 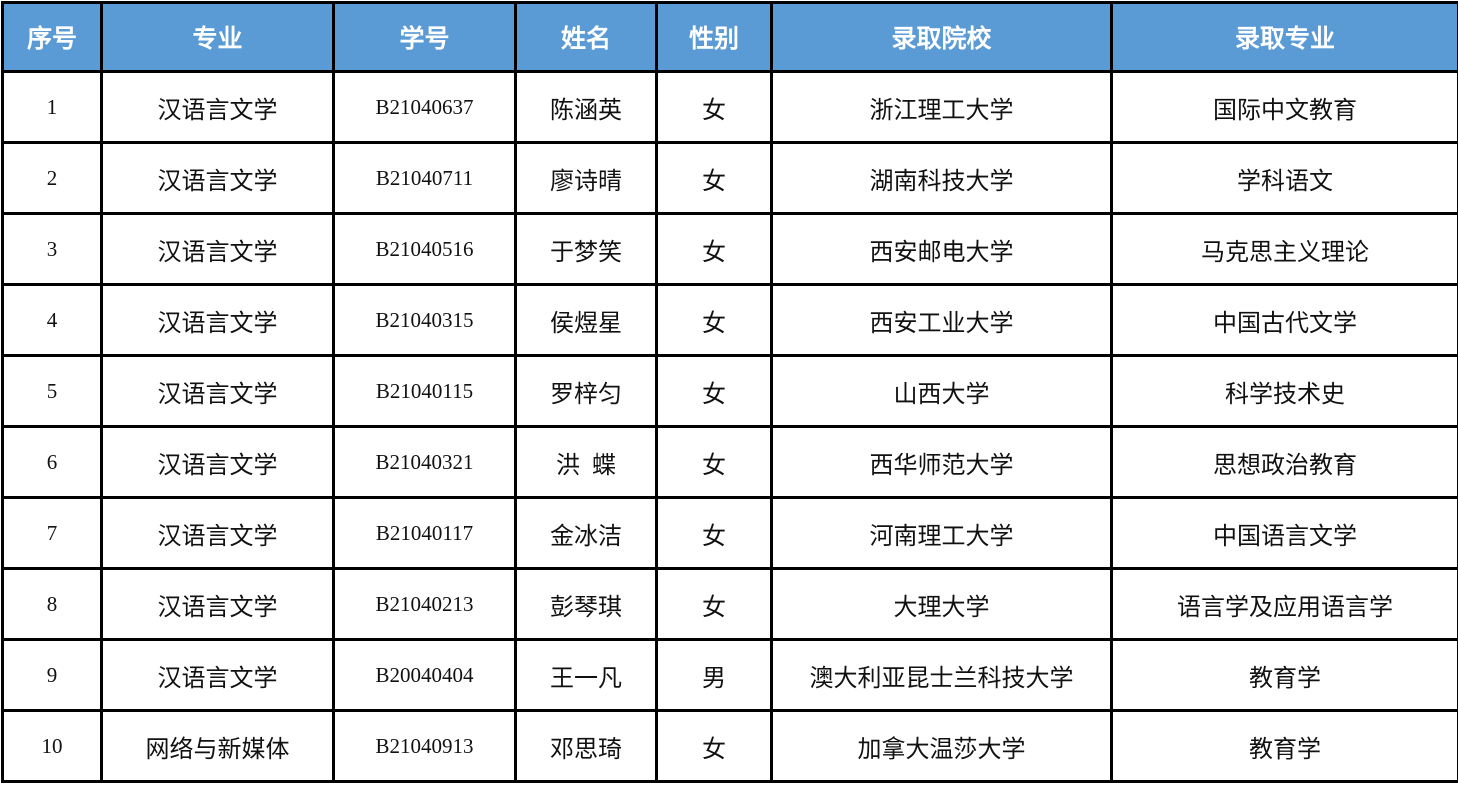 I want to click on cell-name: 侯煜星, so click(x=586, y=320).